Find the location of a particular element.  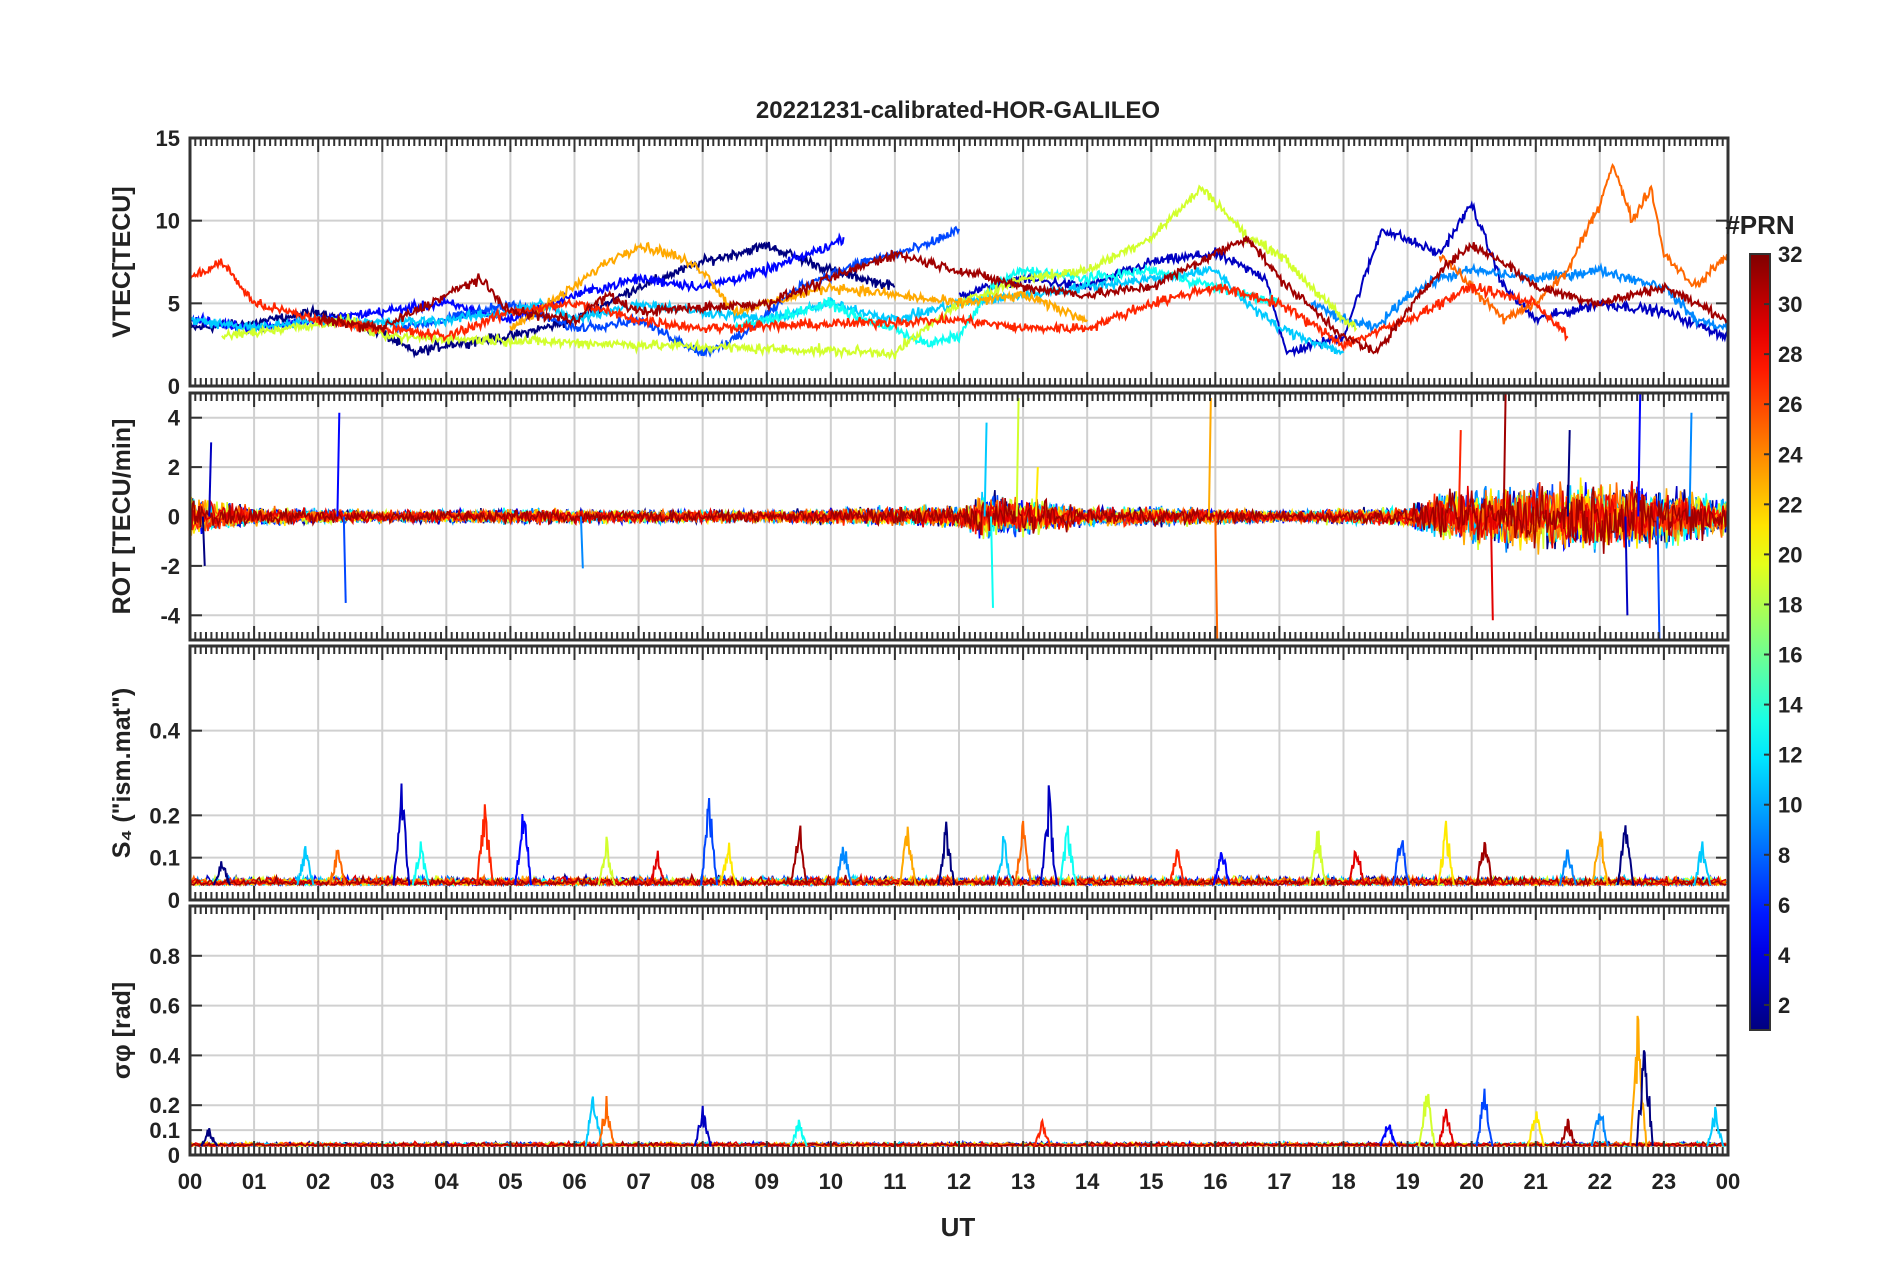

x-tick-label: 07 is located at coordinates (638, 1181).